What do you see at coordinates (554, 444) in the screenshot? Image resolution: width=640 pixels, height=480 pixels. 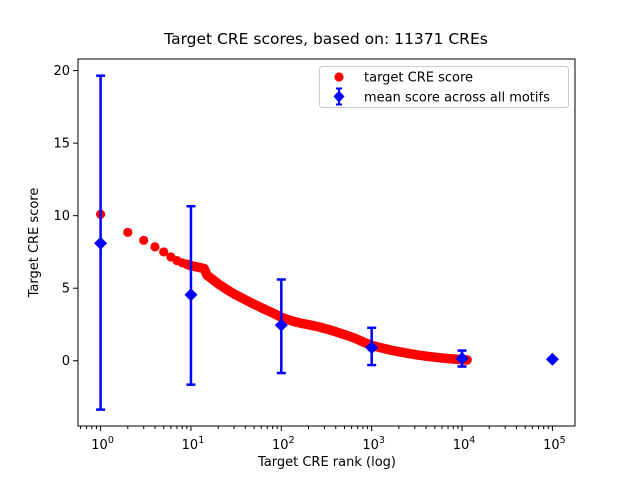 I see `x-tick-label: 10⁵` at bounding box center [554, 444].